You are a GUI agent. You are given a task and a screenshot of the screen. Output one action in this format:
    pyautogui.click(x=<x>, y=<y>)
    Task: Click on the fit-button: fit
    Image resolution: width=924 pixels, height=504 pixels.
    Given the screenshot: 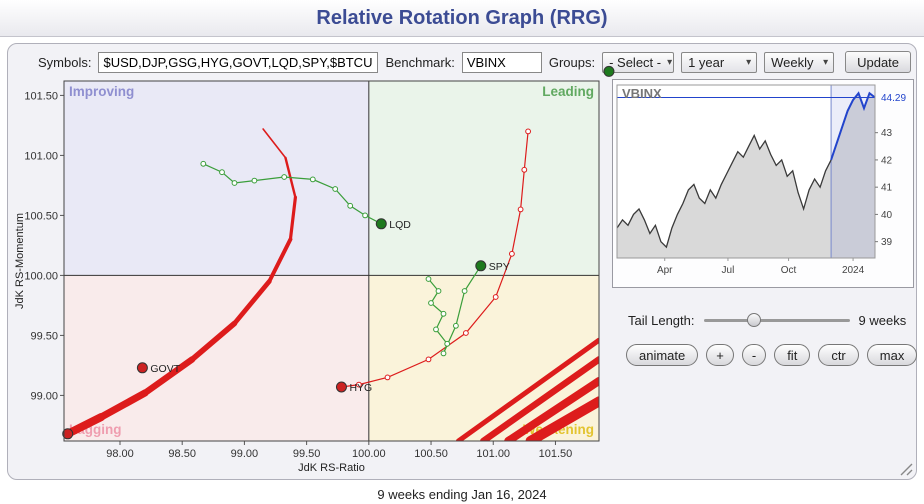 What is the action you would take?
    pyautogui.click(x=792, y=355)
    